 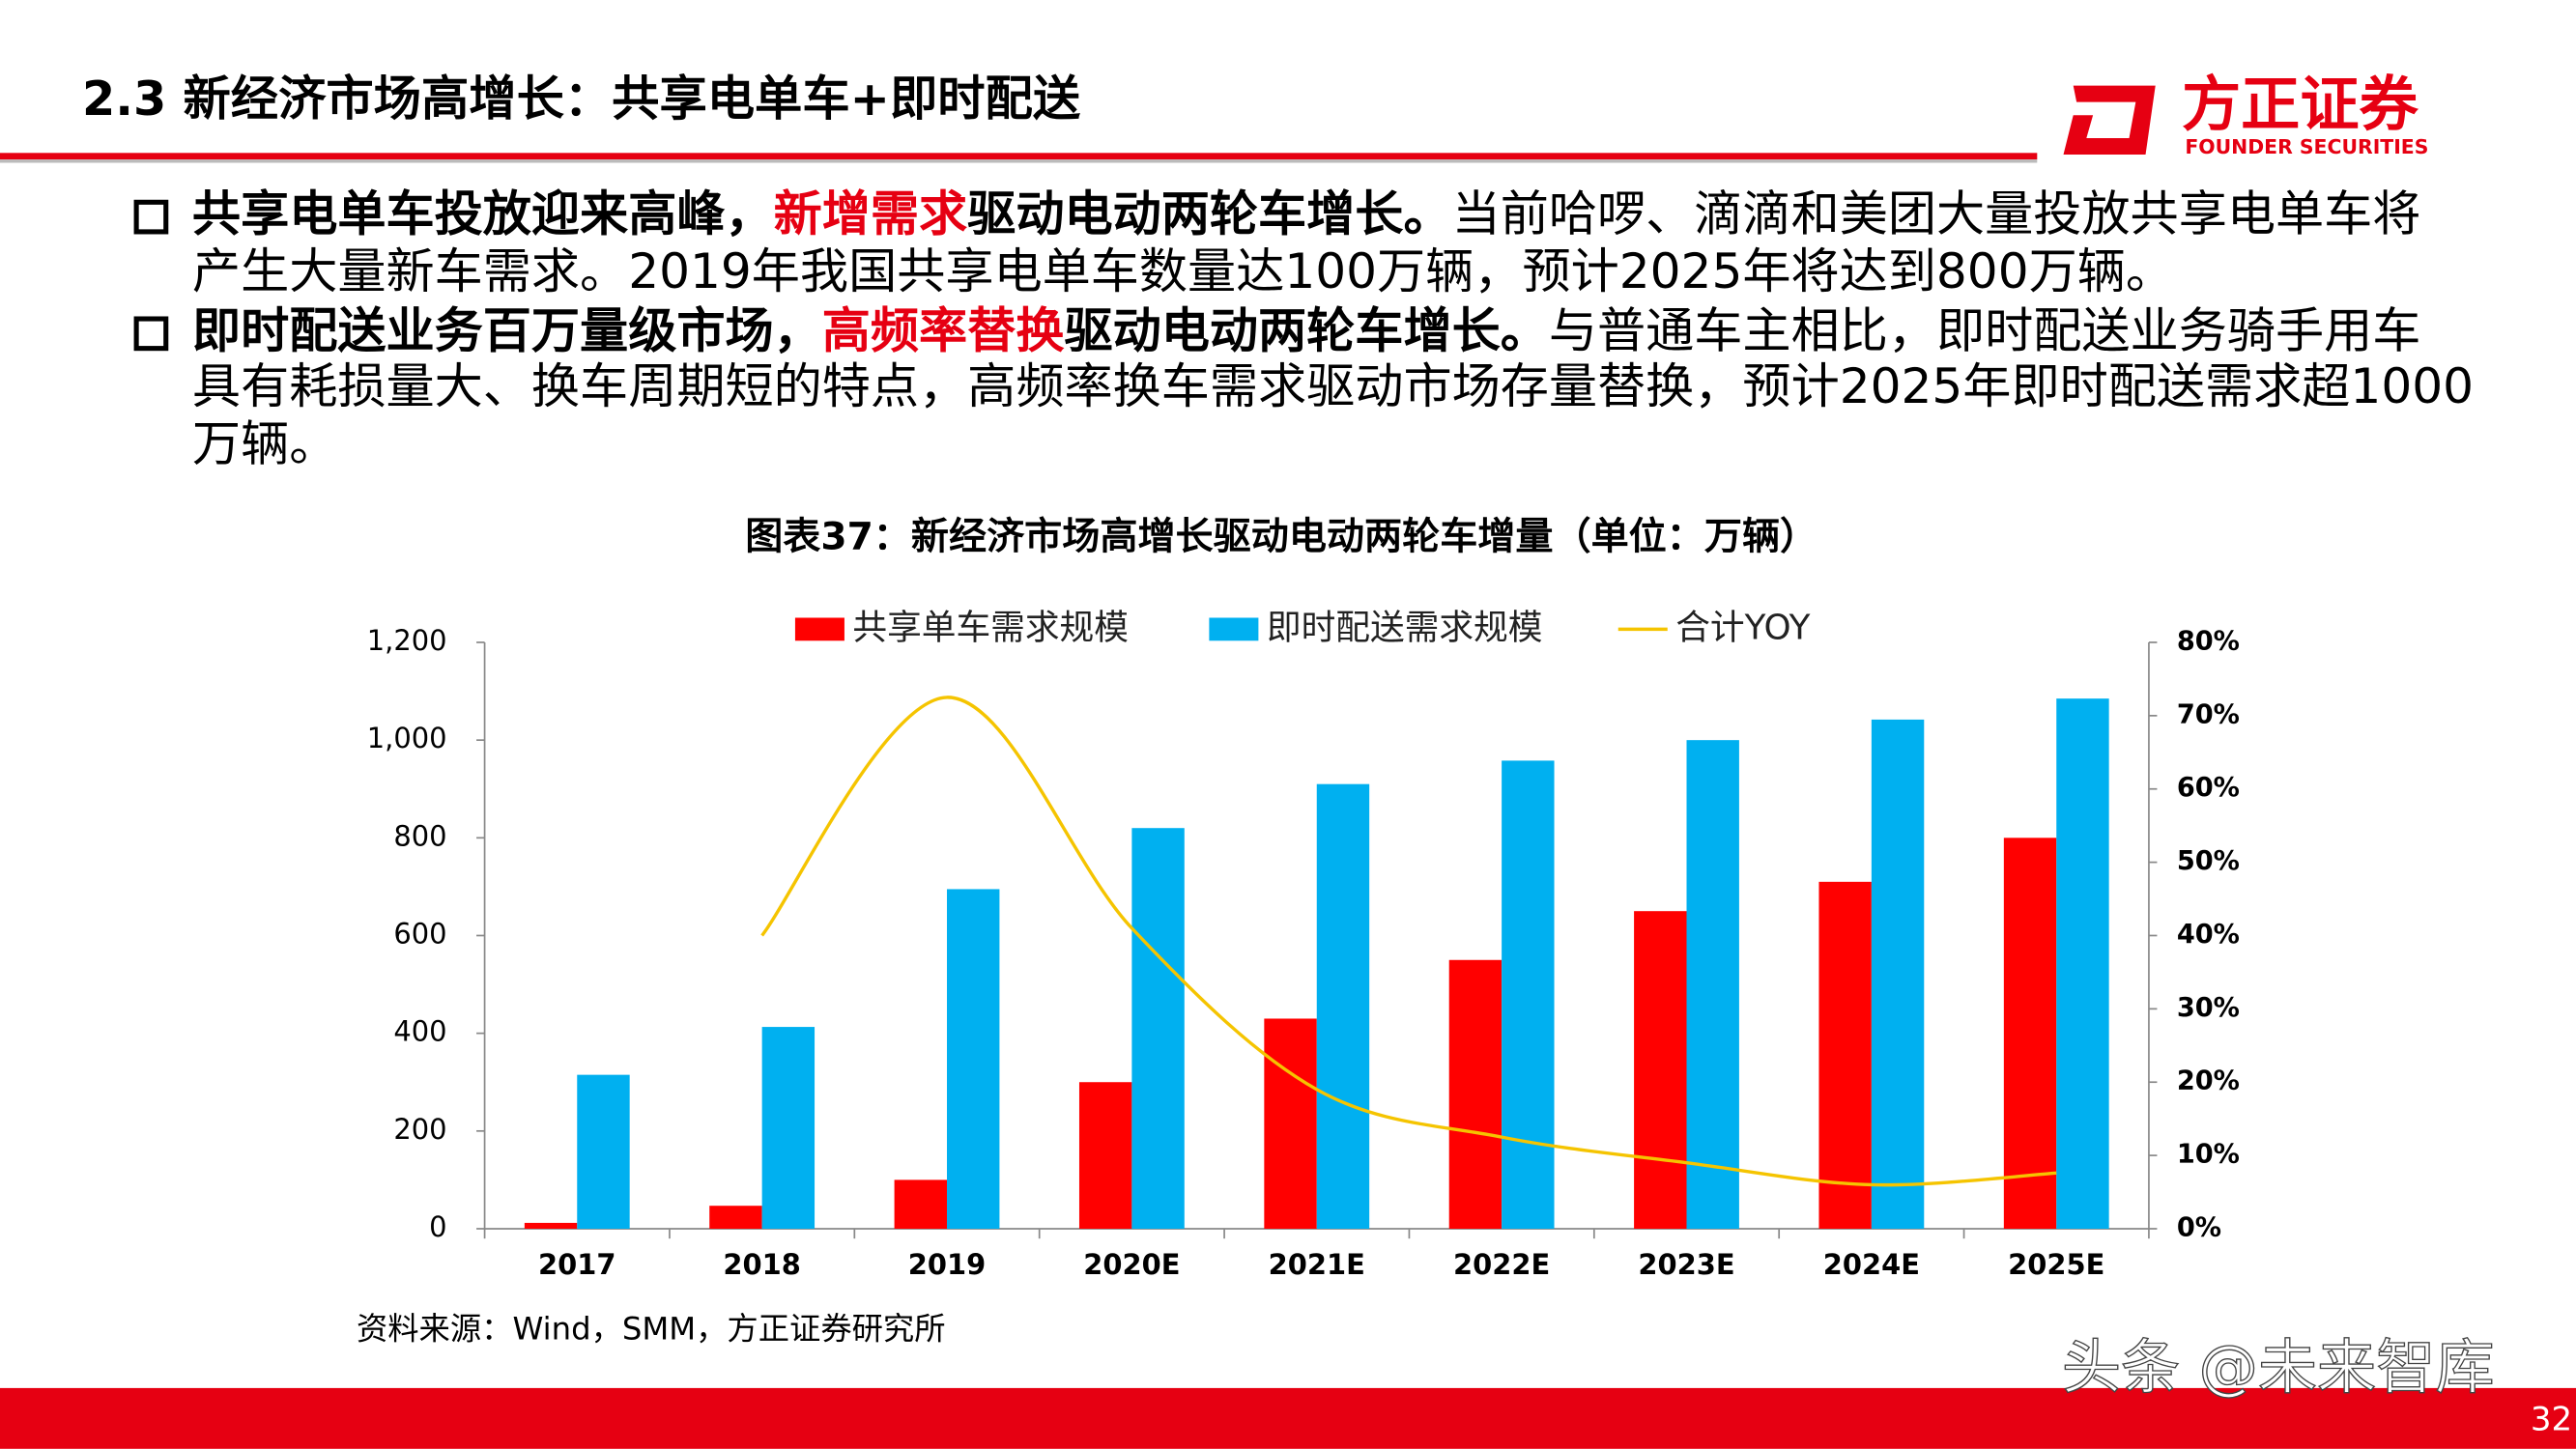 What do you see at coordinates (2209, 1155) in the screenshot?
I see `y2-tick-label: 10%` at bounding box center [2209, 1155].